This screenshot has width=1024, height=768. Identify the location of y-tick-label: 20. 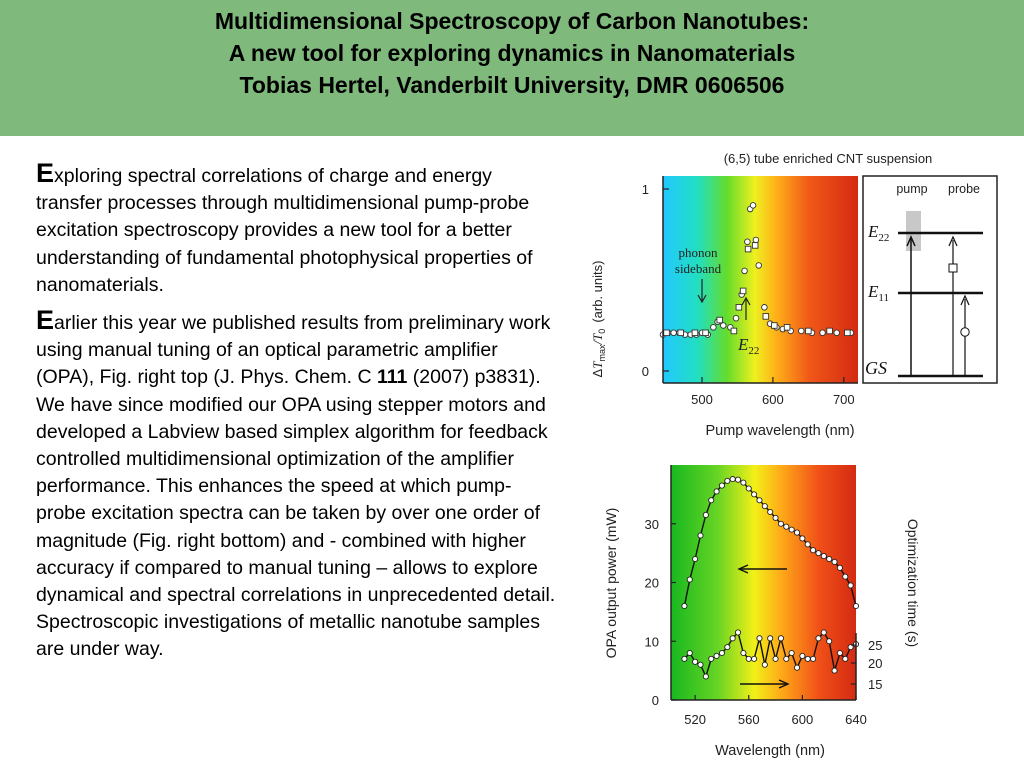
(652, 583).